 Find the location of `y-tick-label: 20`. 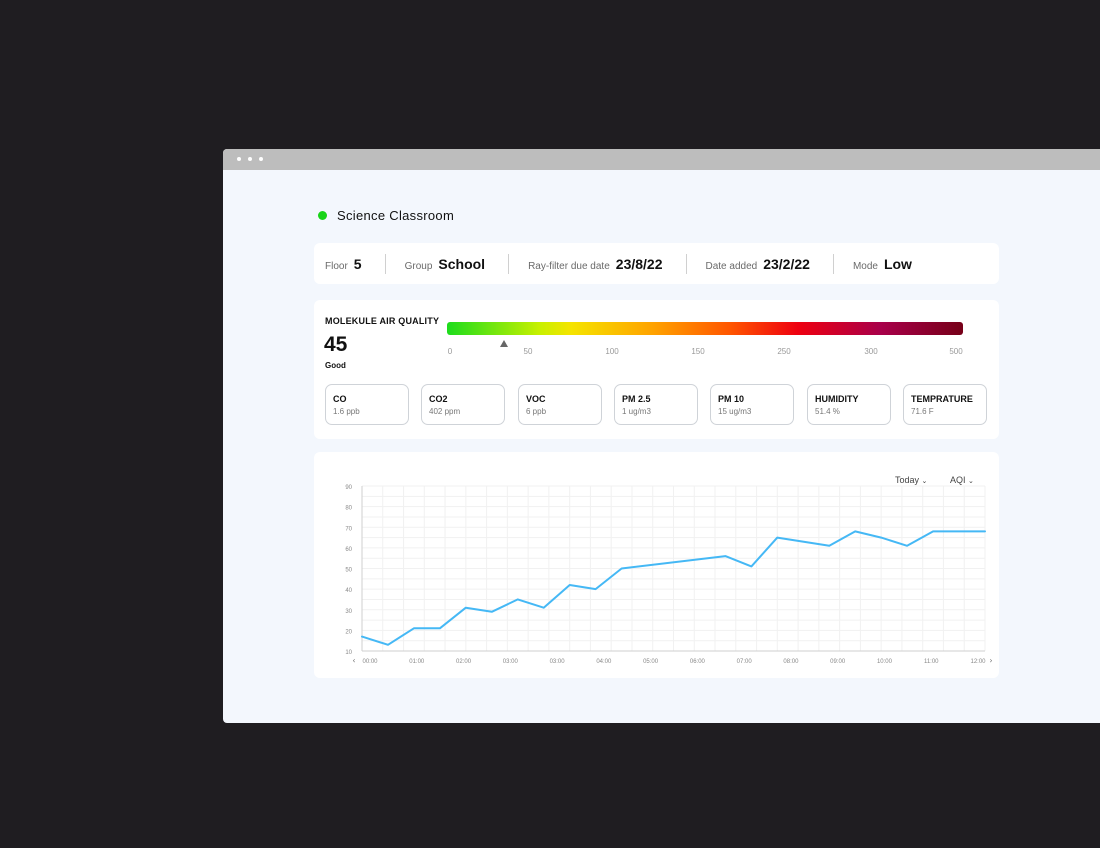

y-tick-label: 20 is located at coordinates (348, 632).